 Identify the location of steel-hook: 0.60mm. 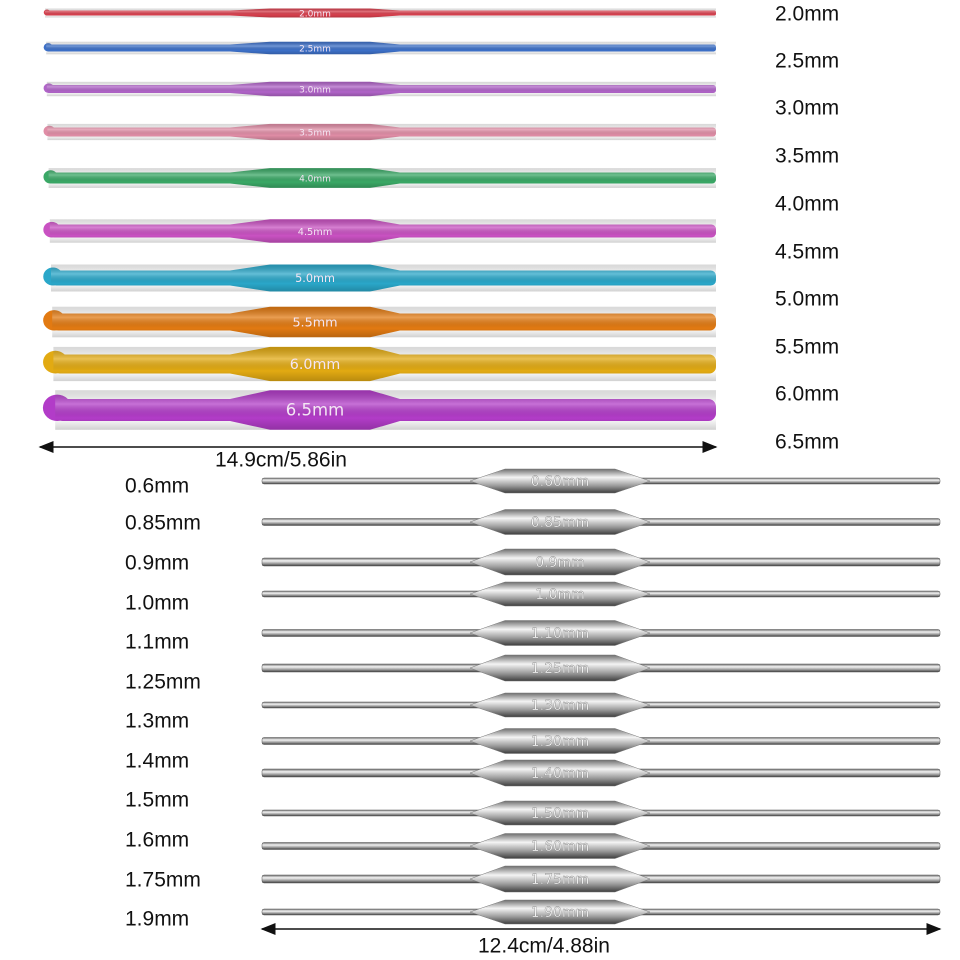
(601, 481).